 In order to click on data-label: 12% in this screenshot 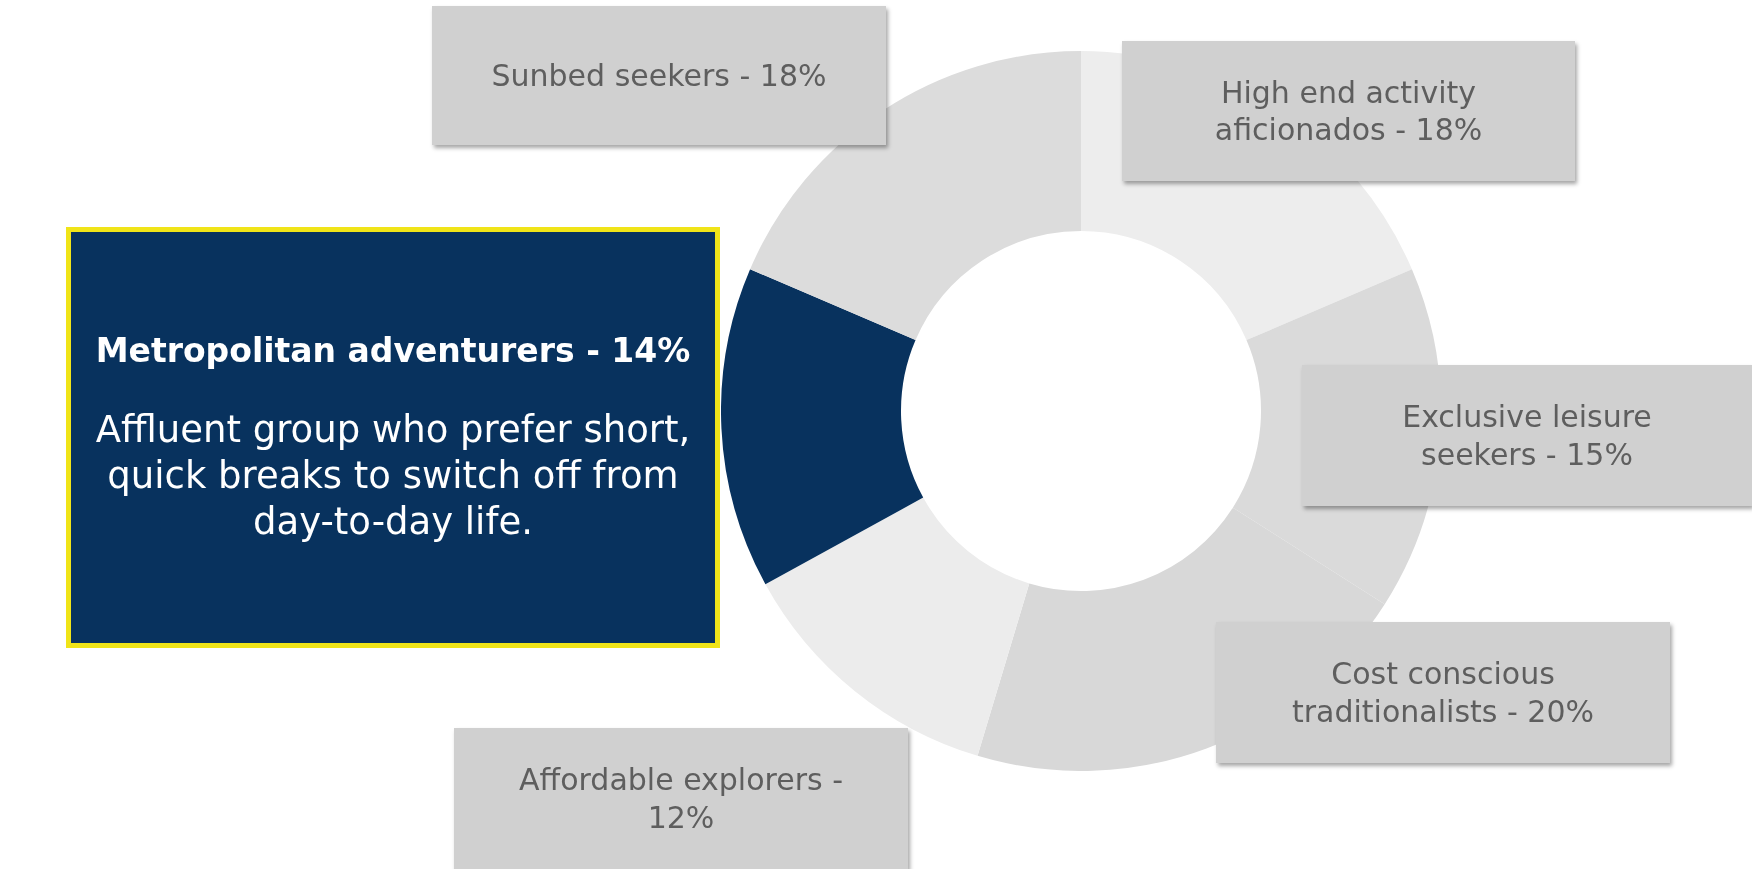, I will do `click(681, 817)`.